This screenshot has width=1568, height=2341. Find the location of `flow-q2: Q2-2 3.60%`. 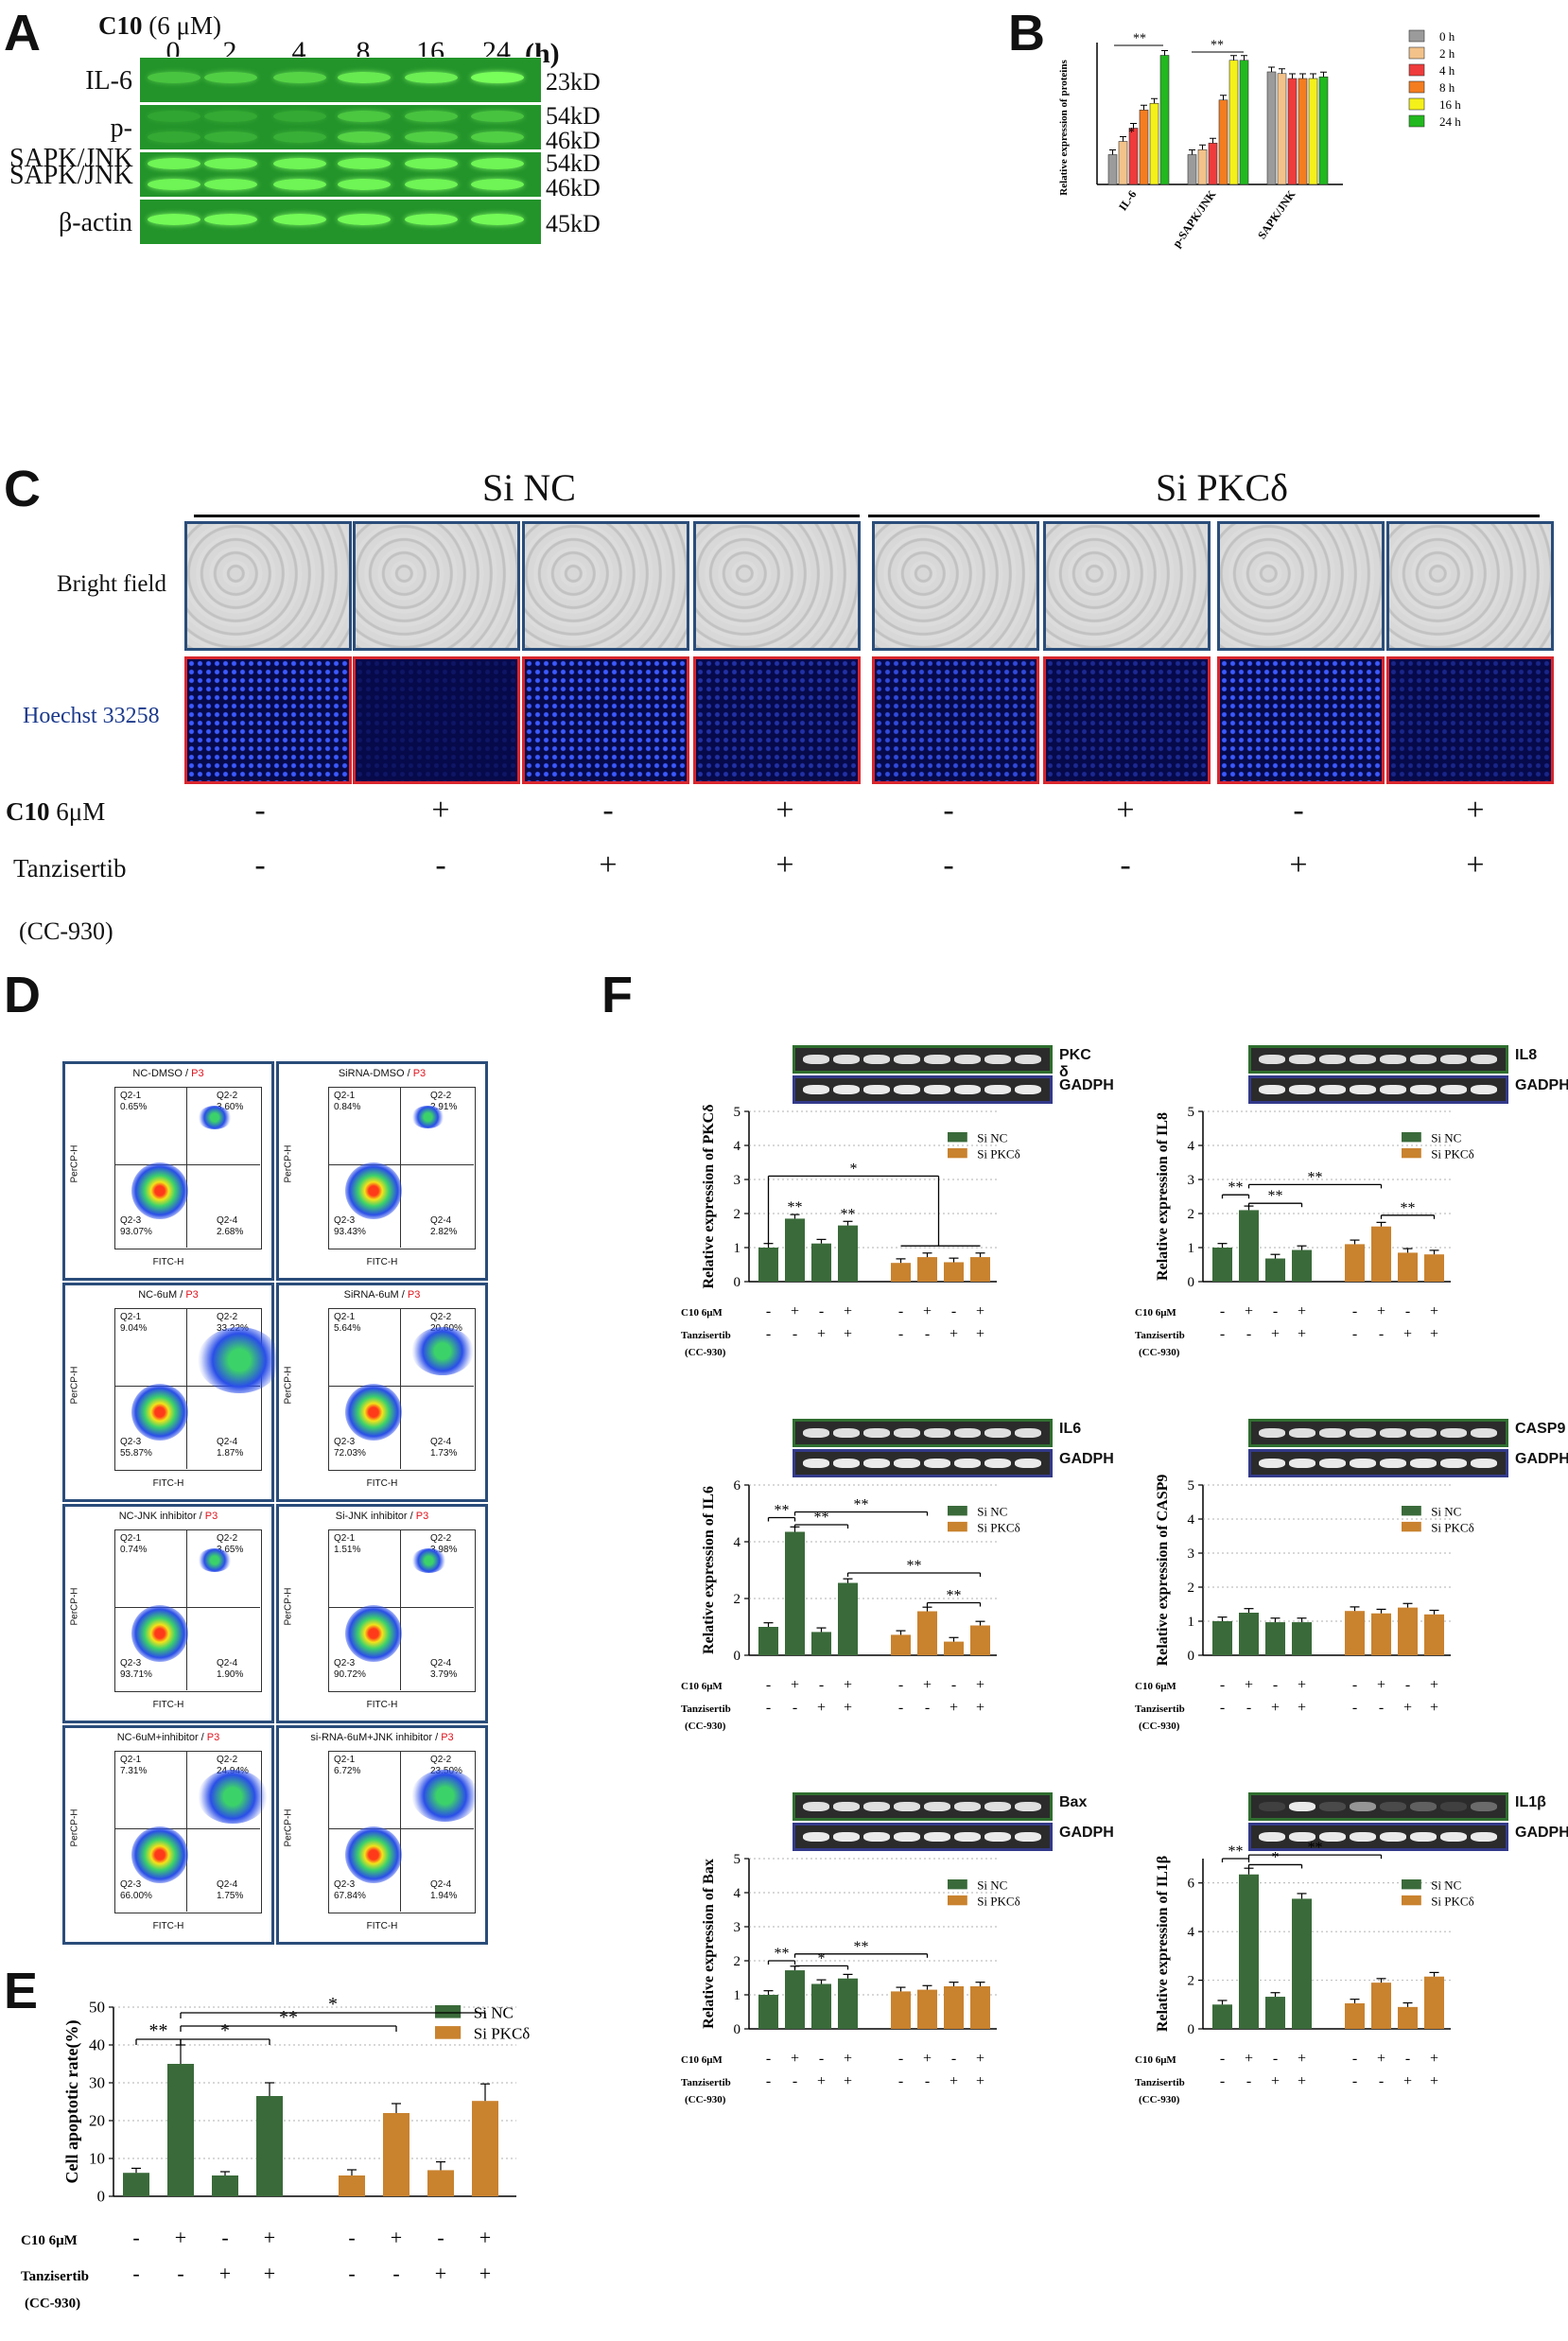

flow-q2: Q2-2 3.60% is located at coordinates (230, 1101).